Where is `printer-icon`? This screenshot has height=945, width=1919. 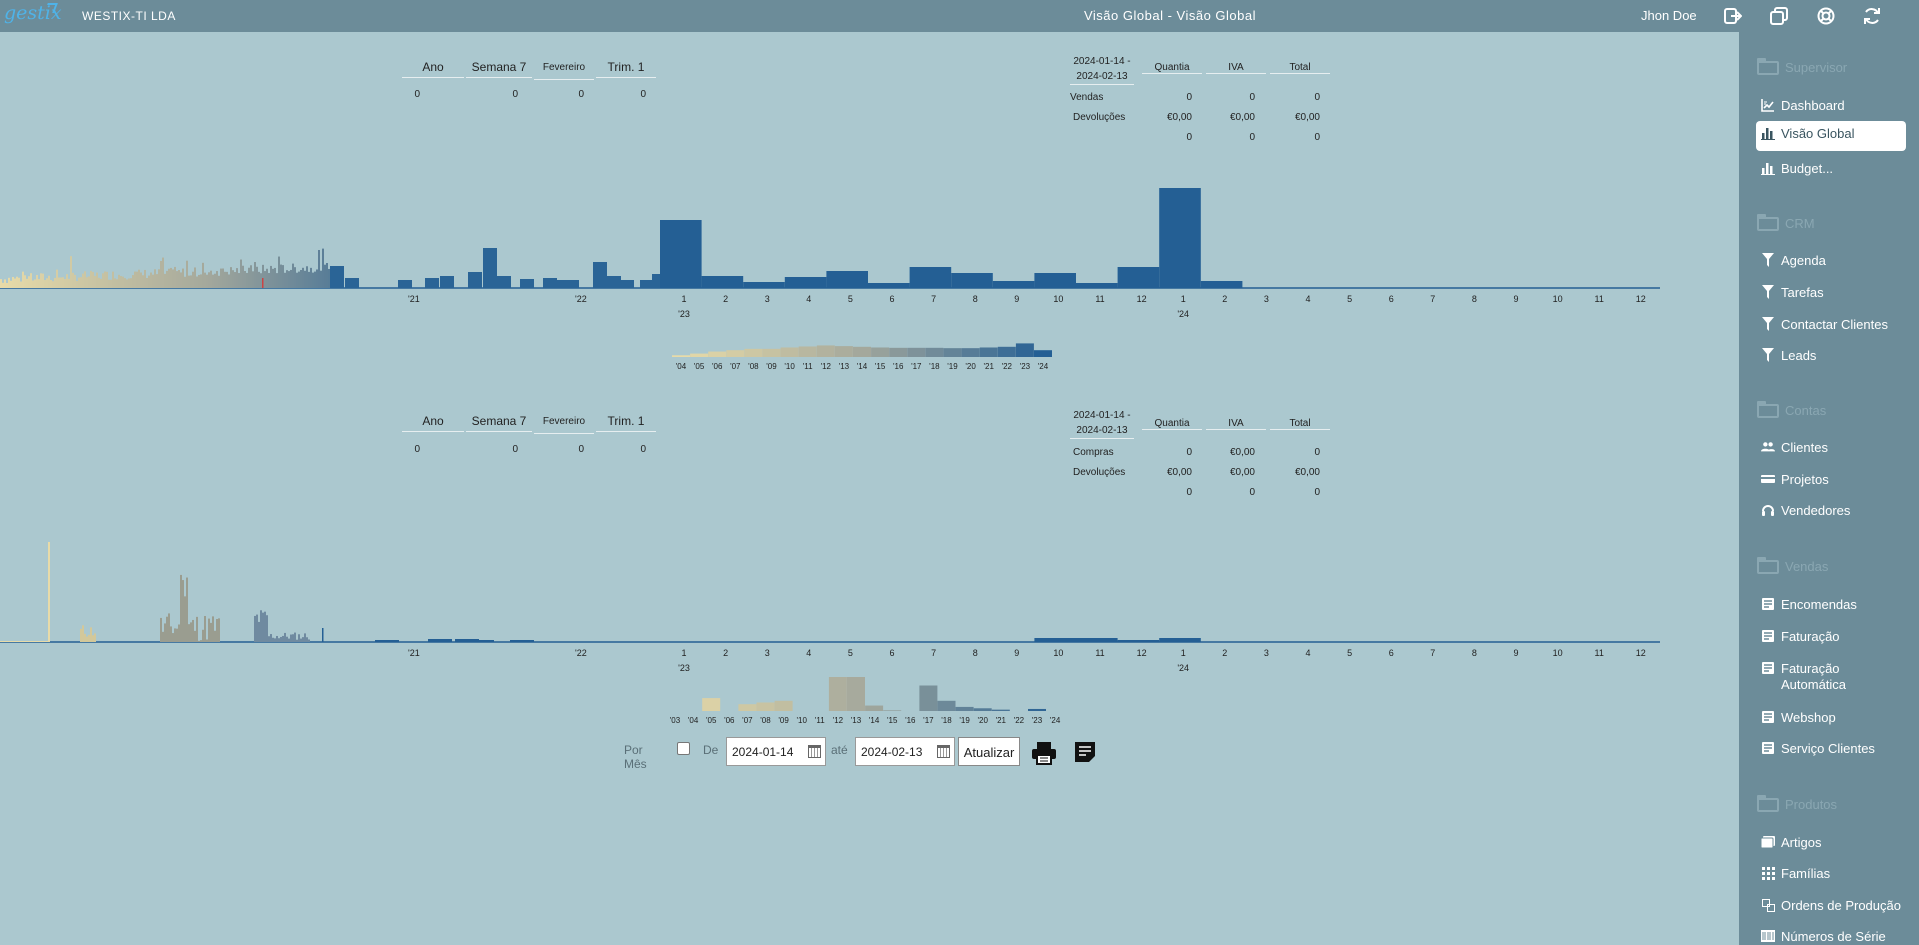 printer-icon is located at coordinates (1044, 754).